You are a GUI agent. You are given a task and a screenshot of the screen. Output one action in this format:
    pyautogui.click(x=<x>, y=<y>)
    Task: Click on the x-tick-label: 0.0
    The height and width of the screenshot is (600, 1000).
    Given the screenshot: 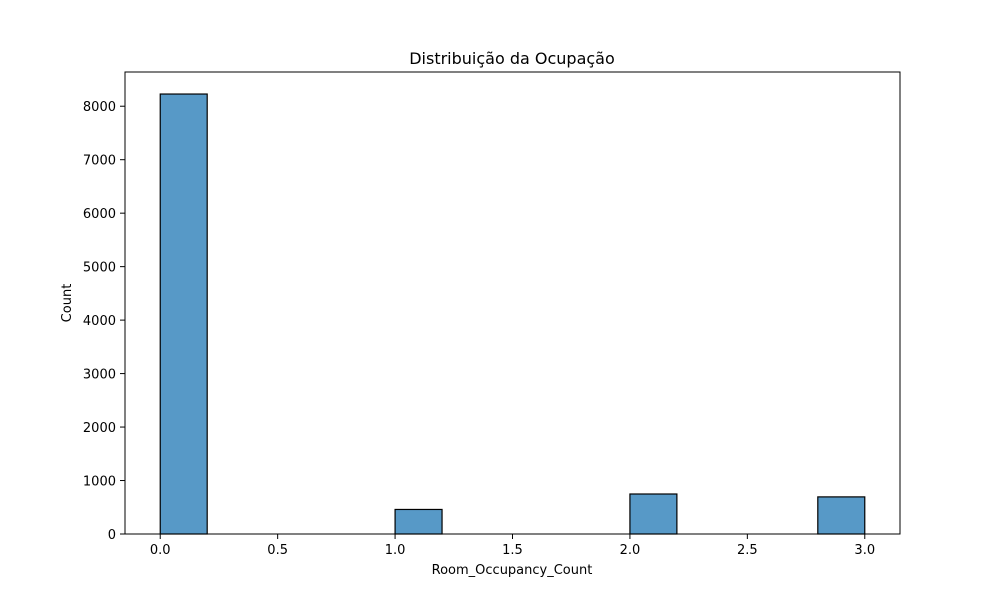 What is the action you would take?
    pyautogui.click(x=160, y=550)
    